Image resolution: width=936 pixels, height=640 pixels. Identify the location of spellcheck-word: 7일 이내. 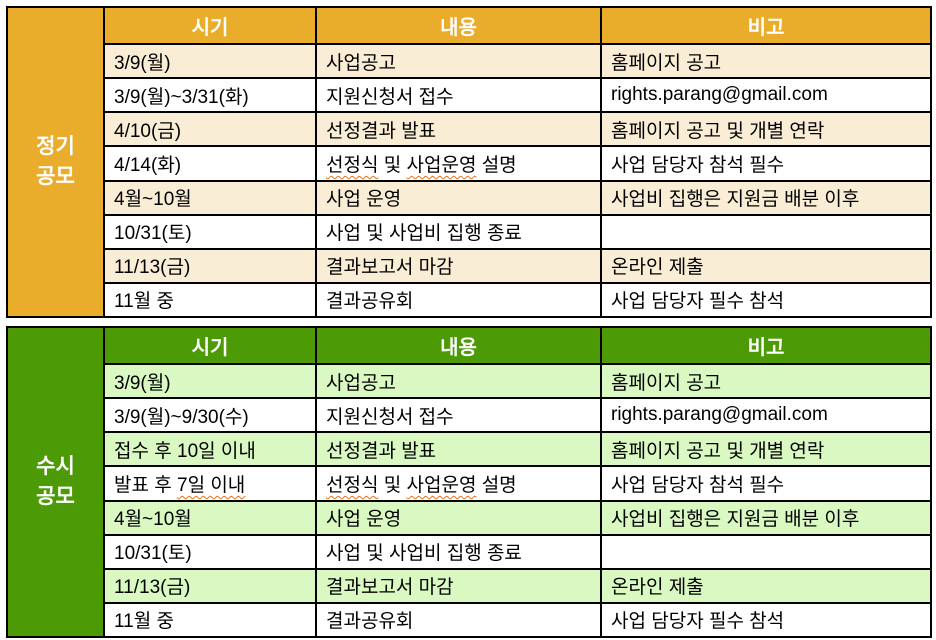
(211, 485).